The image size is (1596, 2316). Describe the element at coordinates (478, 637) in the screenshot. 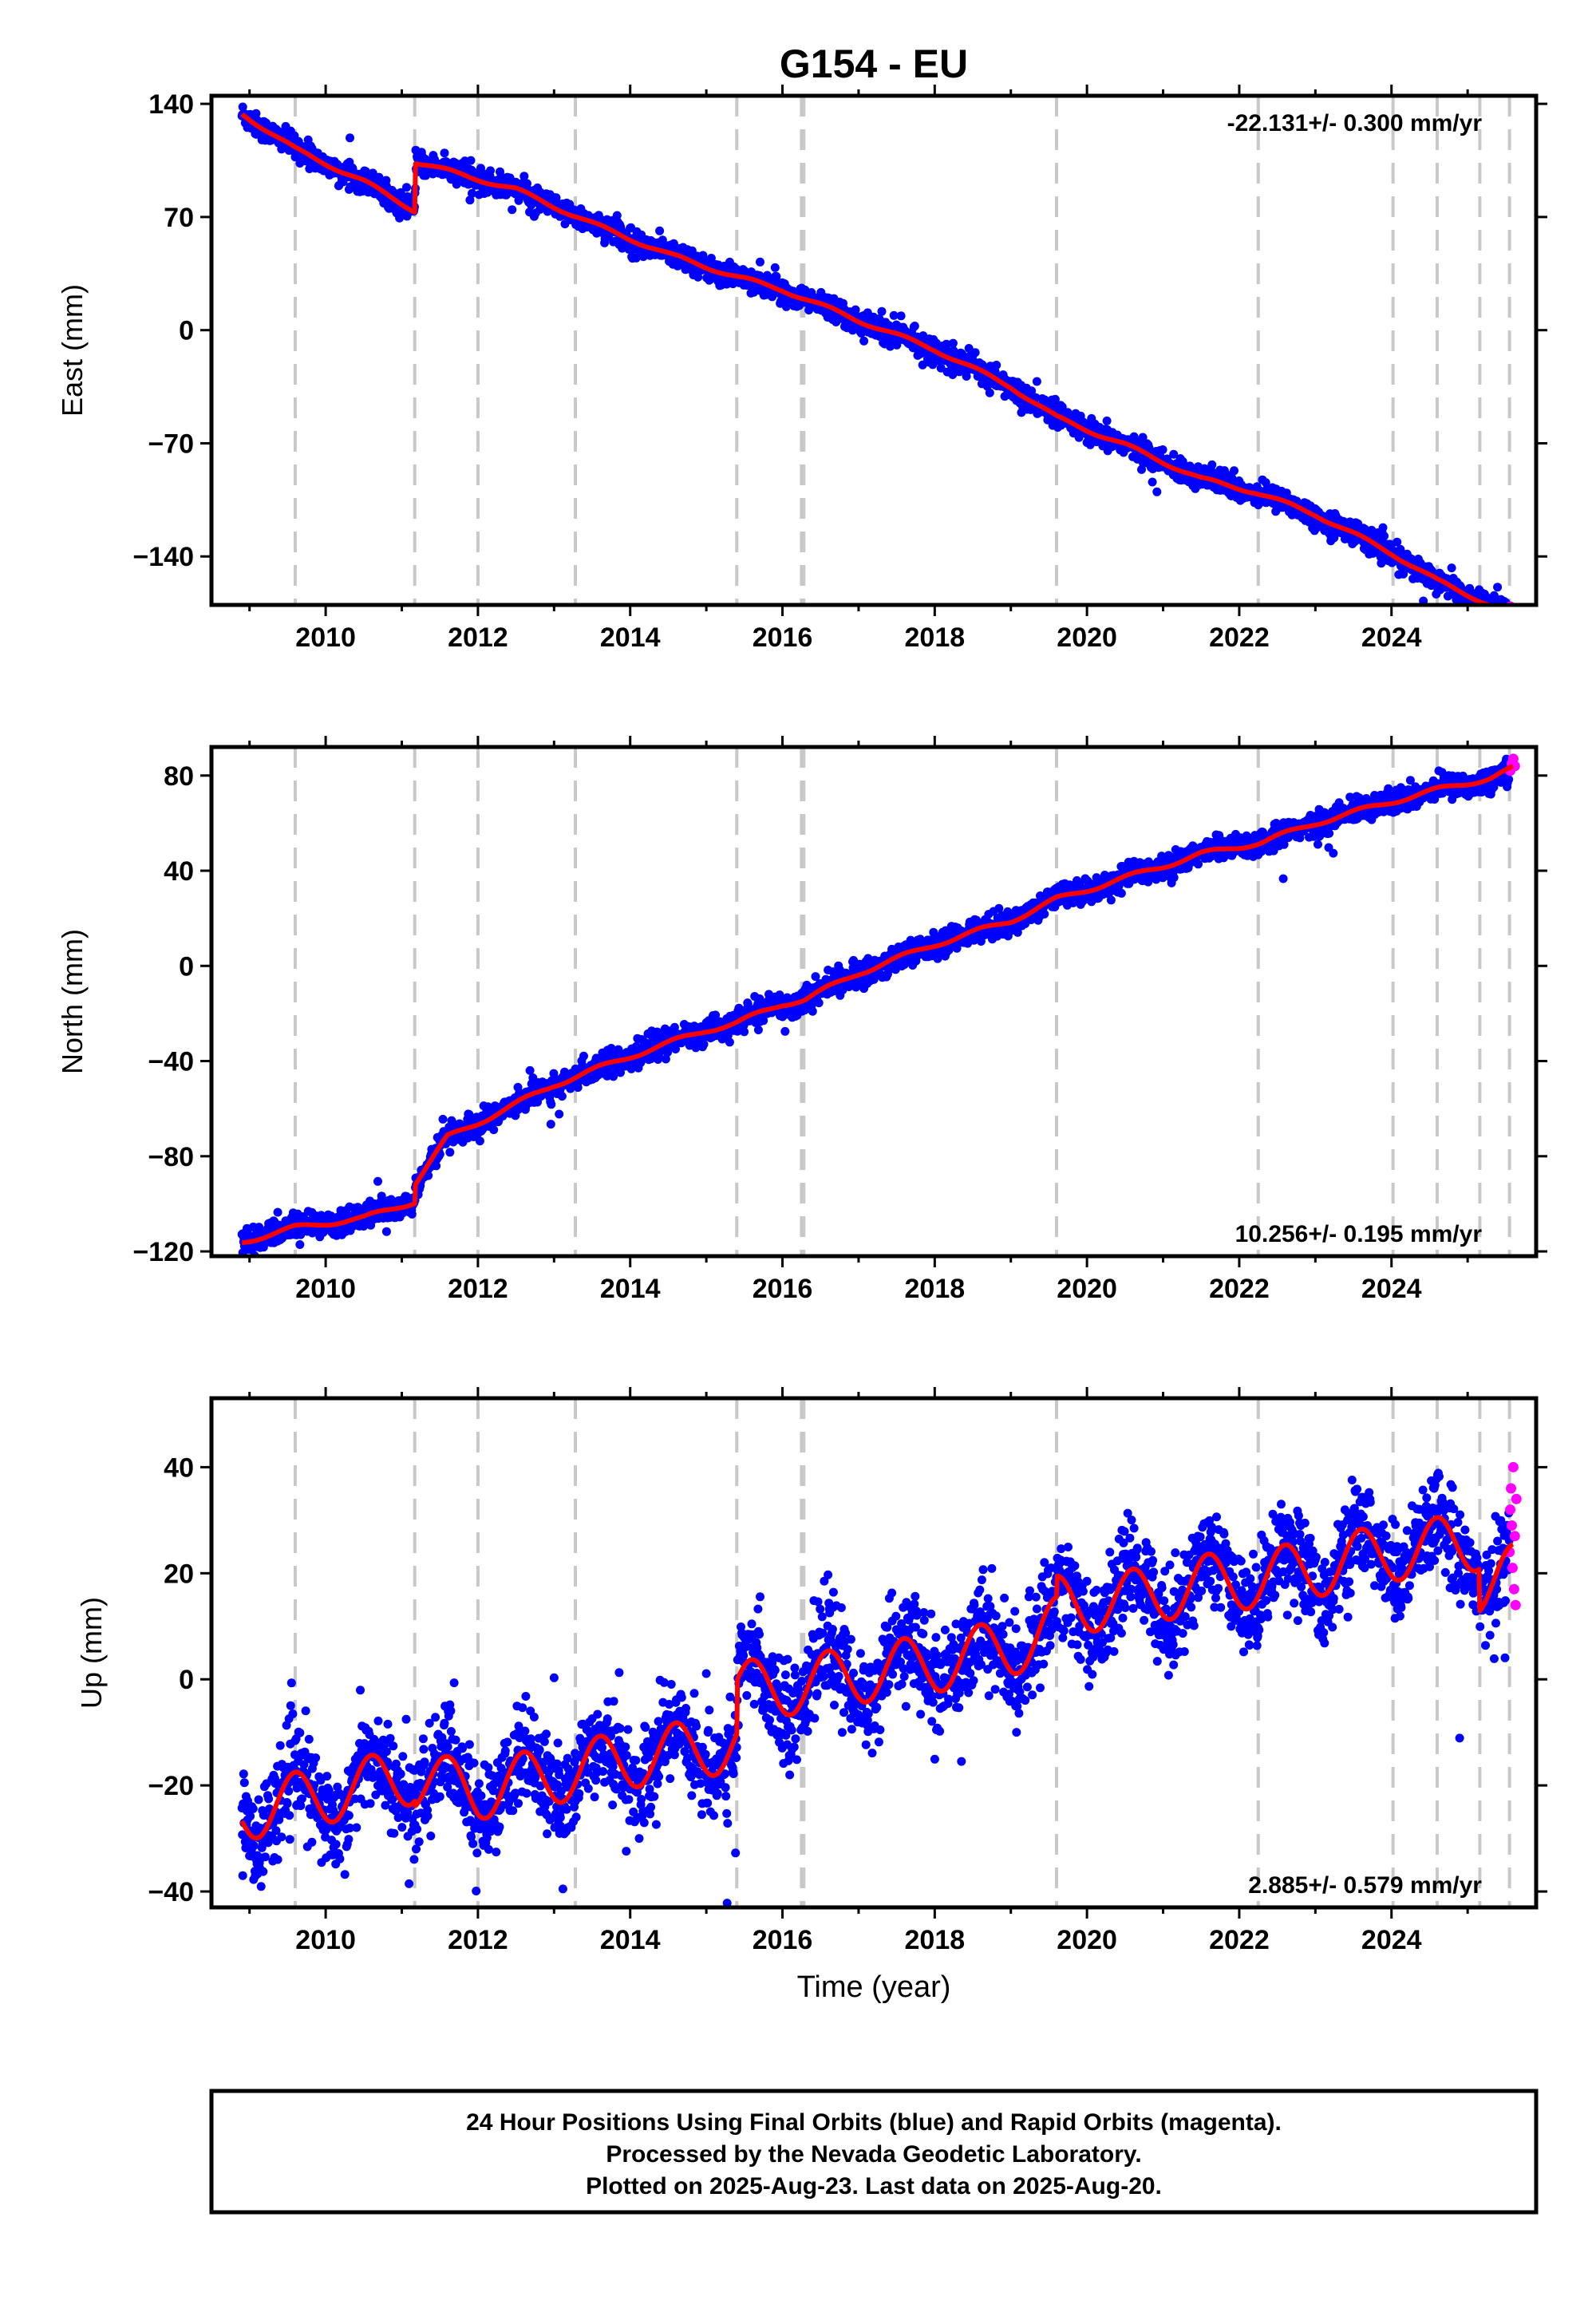

I see `x-tick-label: 2012` at that location.